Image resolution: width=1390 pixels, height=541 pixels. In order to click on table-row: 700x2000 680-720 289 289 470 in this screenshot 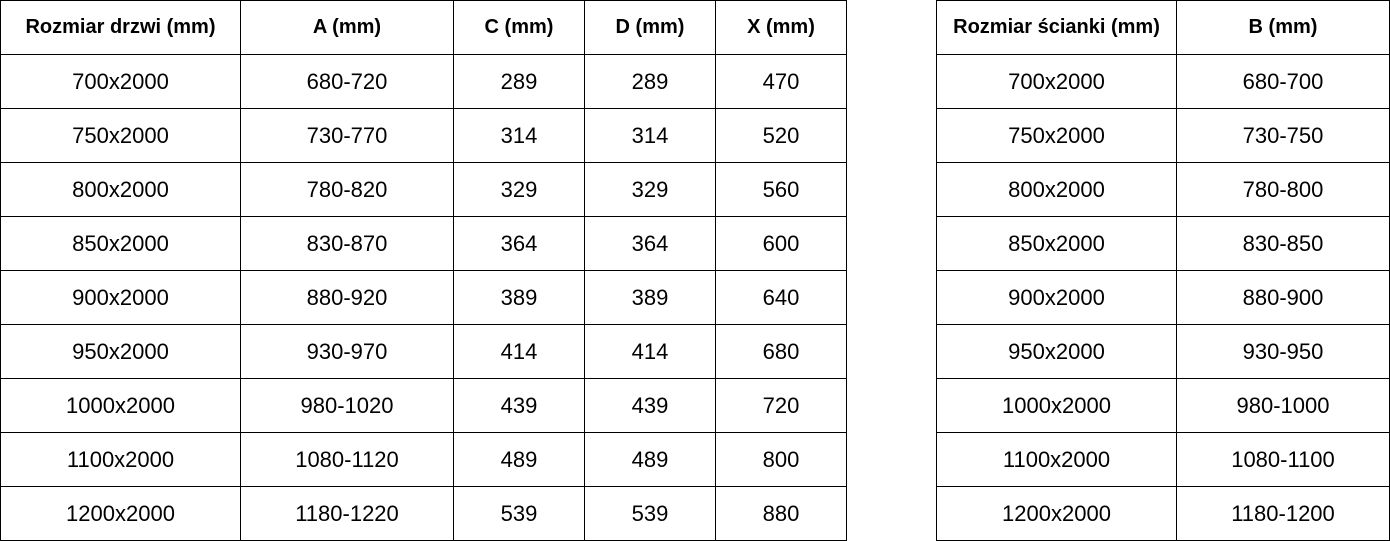, I will do `click(423, 81)`.